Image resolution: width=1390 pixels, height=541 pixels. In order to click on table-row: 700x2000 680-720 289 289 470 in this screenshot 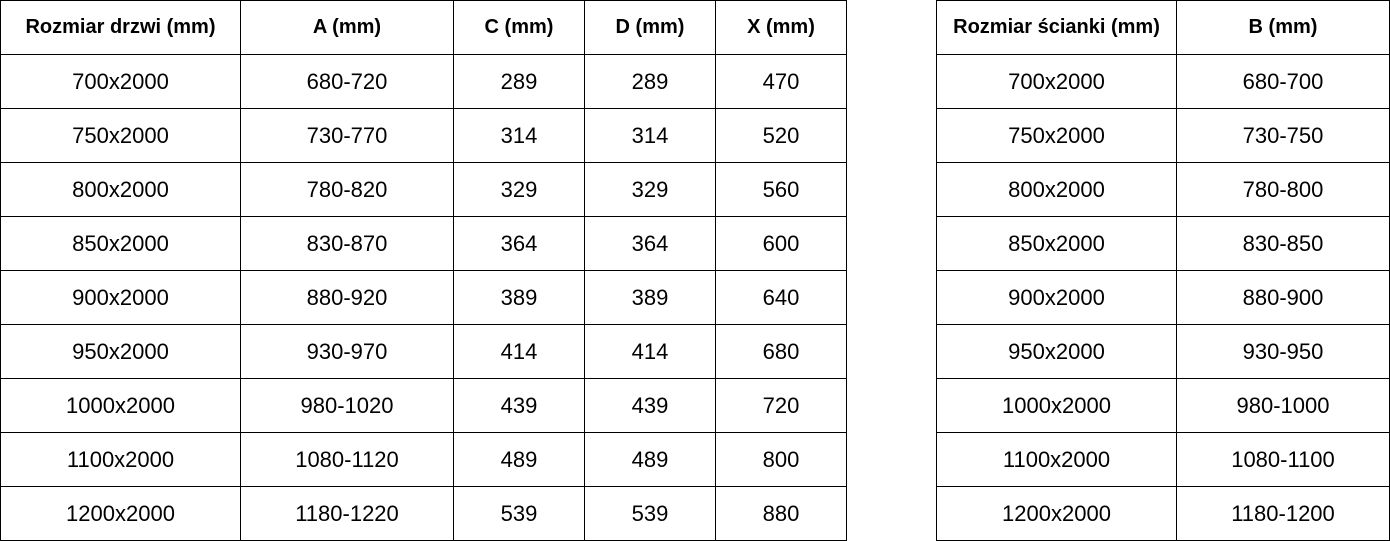, I will do `click(423, 81)`.